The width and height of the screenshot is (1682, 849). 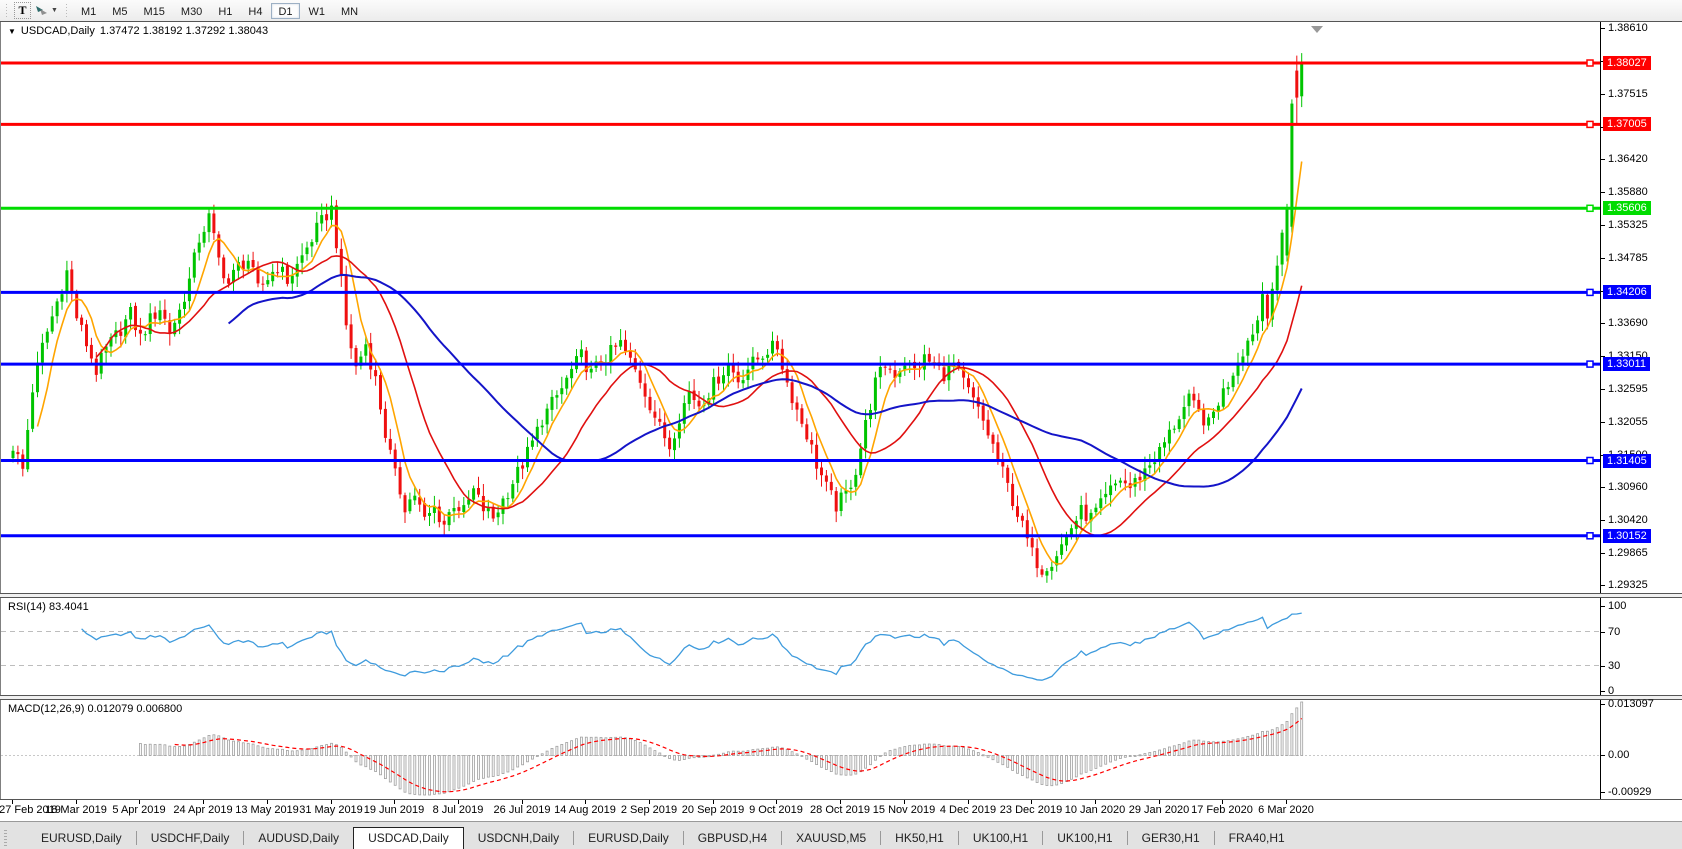 I want to click on arrows-tool-button: ▼, so click(x=46, y=10).